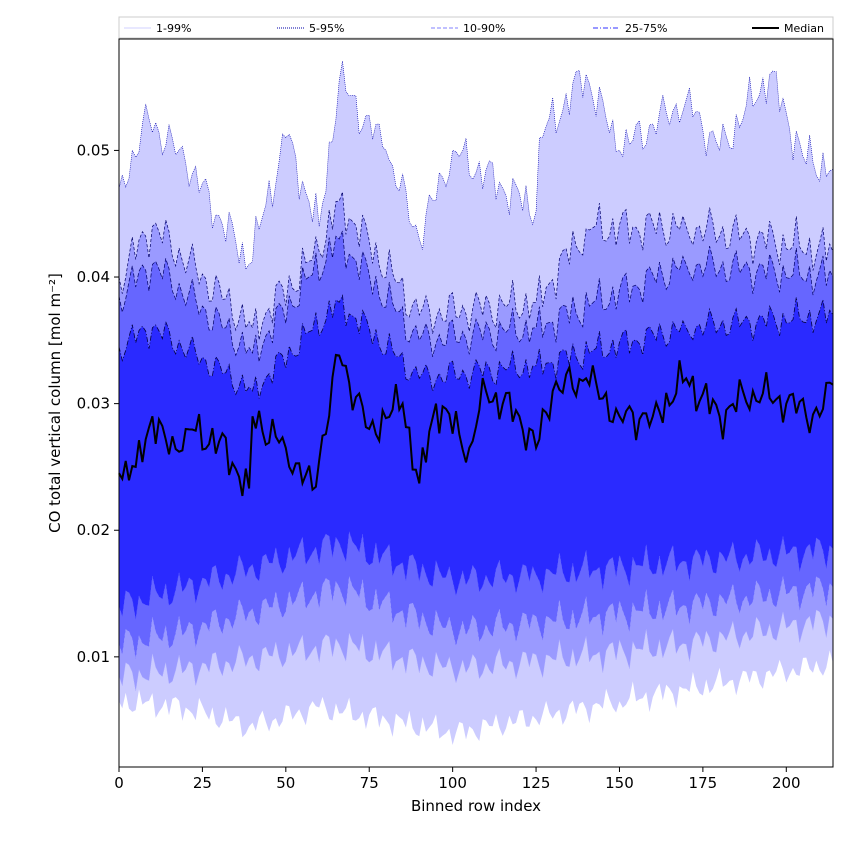 The image size is (850, 850). What do you see at coordinates (369, 783) in the screenshot?
I see `x-tick-label: 75` at bounding box center [369, 783].